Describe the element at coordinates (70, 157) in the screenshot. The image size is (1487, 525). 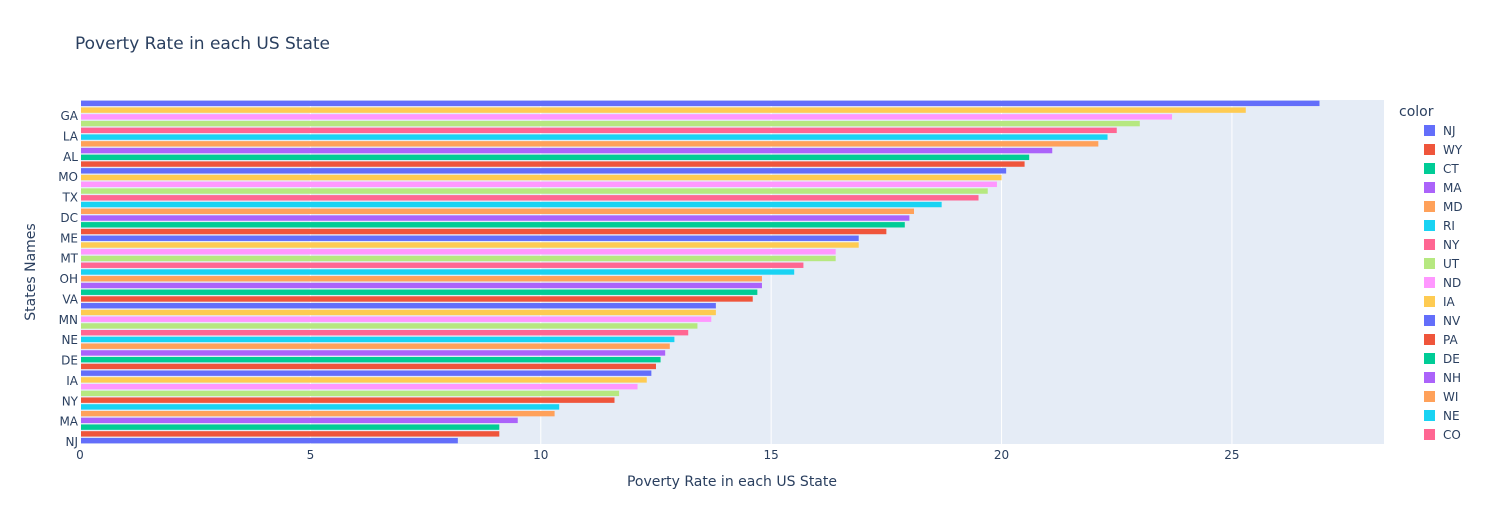
I see `y-tick-label: AL` at that location.